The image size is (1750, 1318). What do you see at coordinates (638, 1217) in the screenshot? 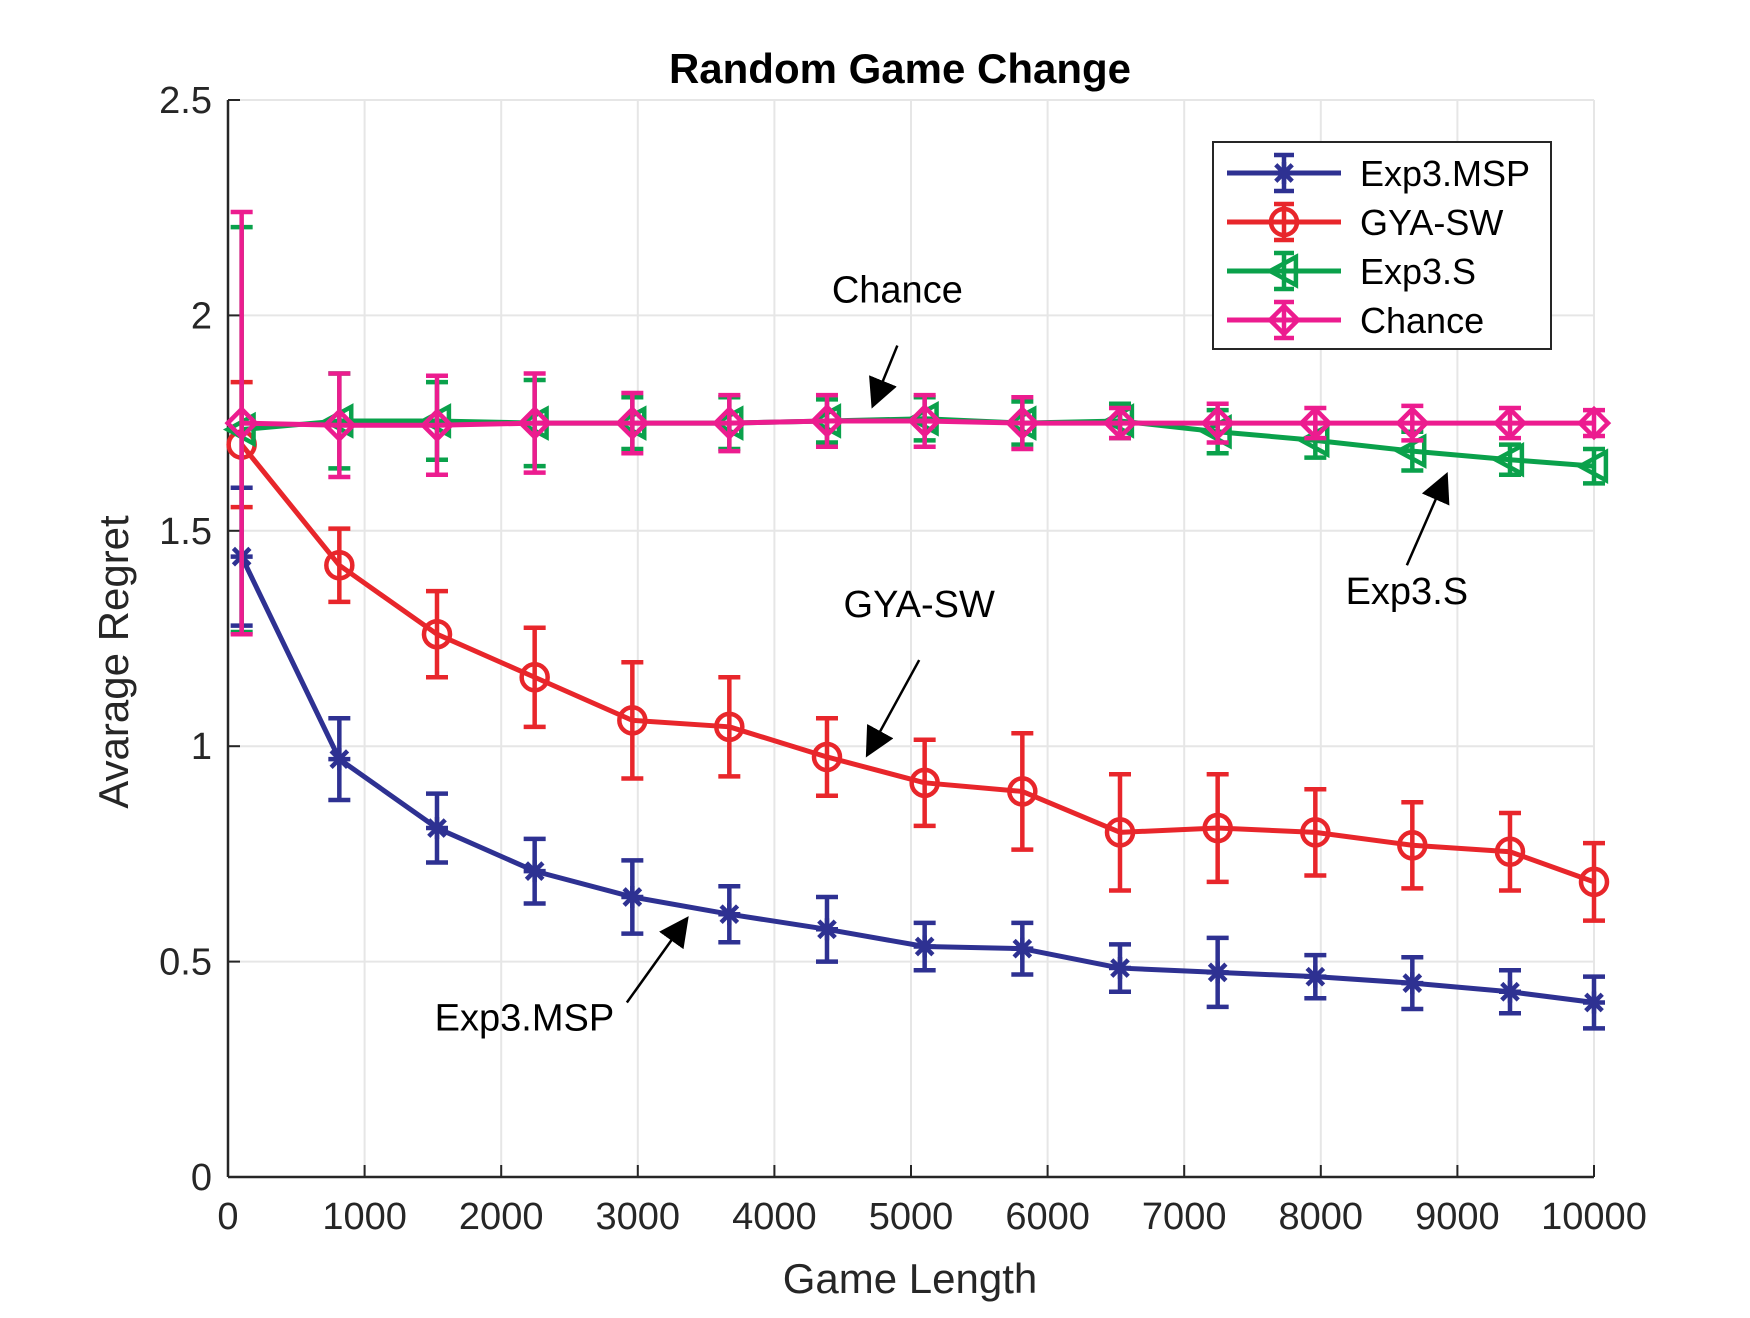
I see `x-tick-label: 3000` at bounding box center [638, 1217].